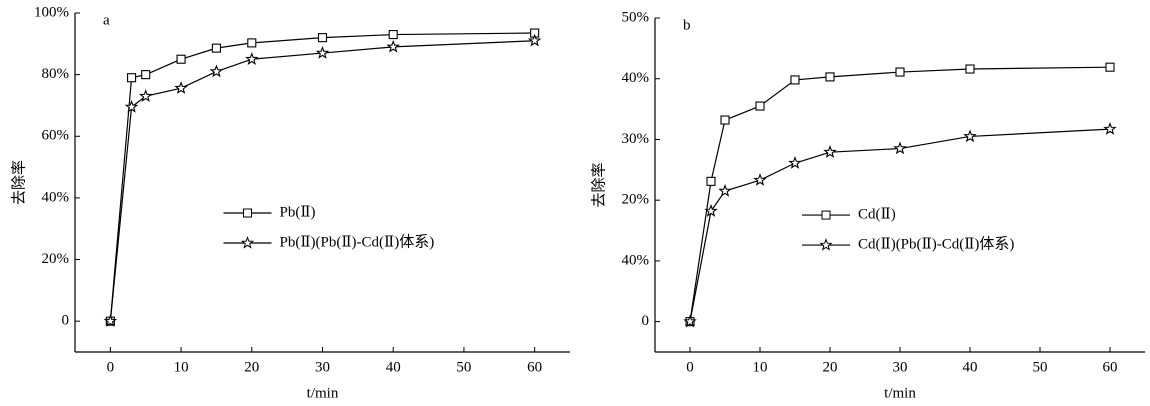 The image size is (1150, 406). What do you see at coordinates (877, 214) in the screenshot?
I see `legend-label: Cd(Ⅱ)` at bounding box center [877, 214].